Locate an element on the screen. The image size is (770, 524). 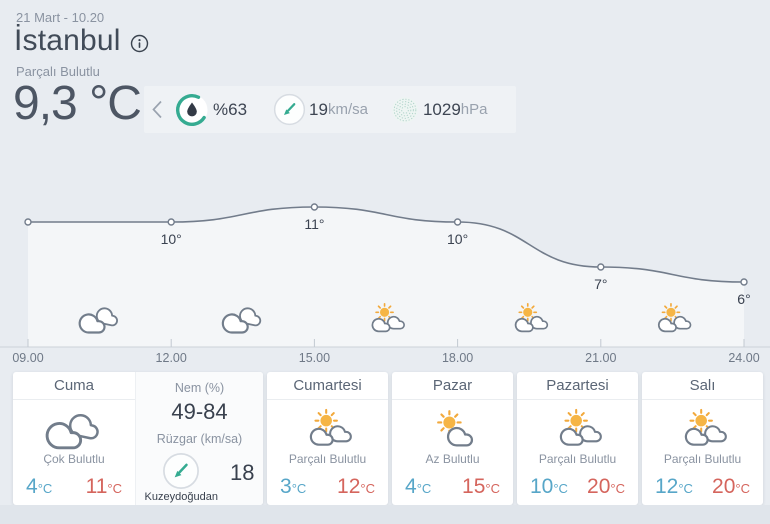
wind-label: Rüzgar (km/sa) is located at coordinates (199, 439).